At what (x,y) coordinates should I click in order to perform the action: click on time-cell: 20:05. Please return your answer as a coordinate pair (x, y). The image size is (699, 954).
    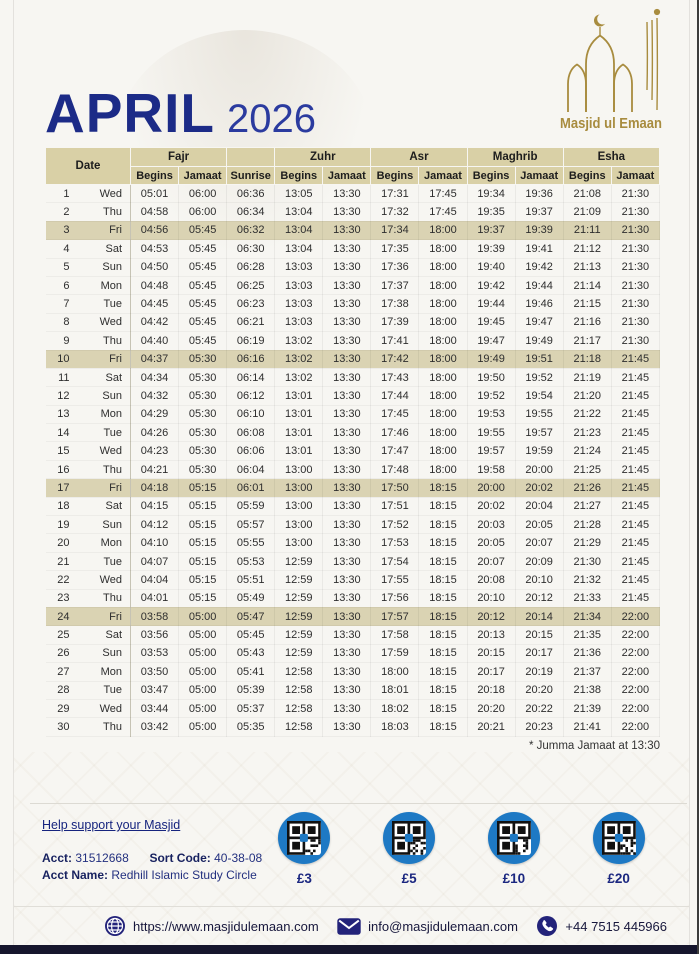
    Looking at the image, I should click on (491, 543).